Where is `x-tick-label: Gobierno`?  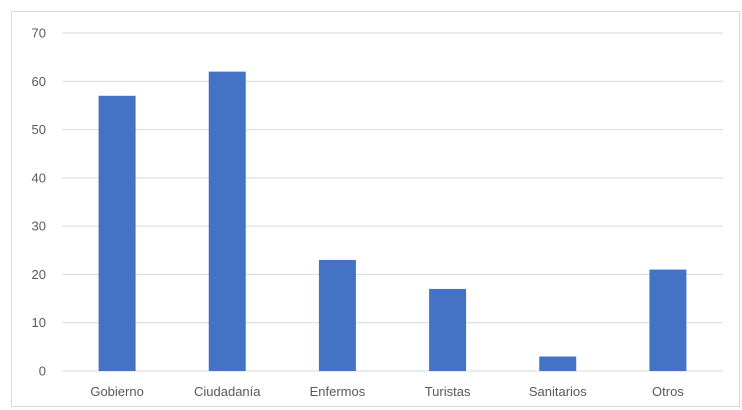 x-tick-label: Gobierno is located at coordinates (116, 391).